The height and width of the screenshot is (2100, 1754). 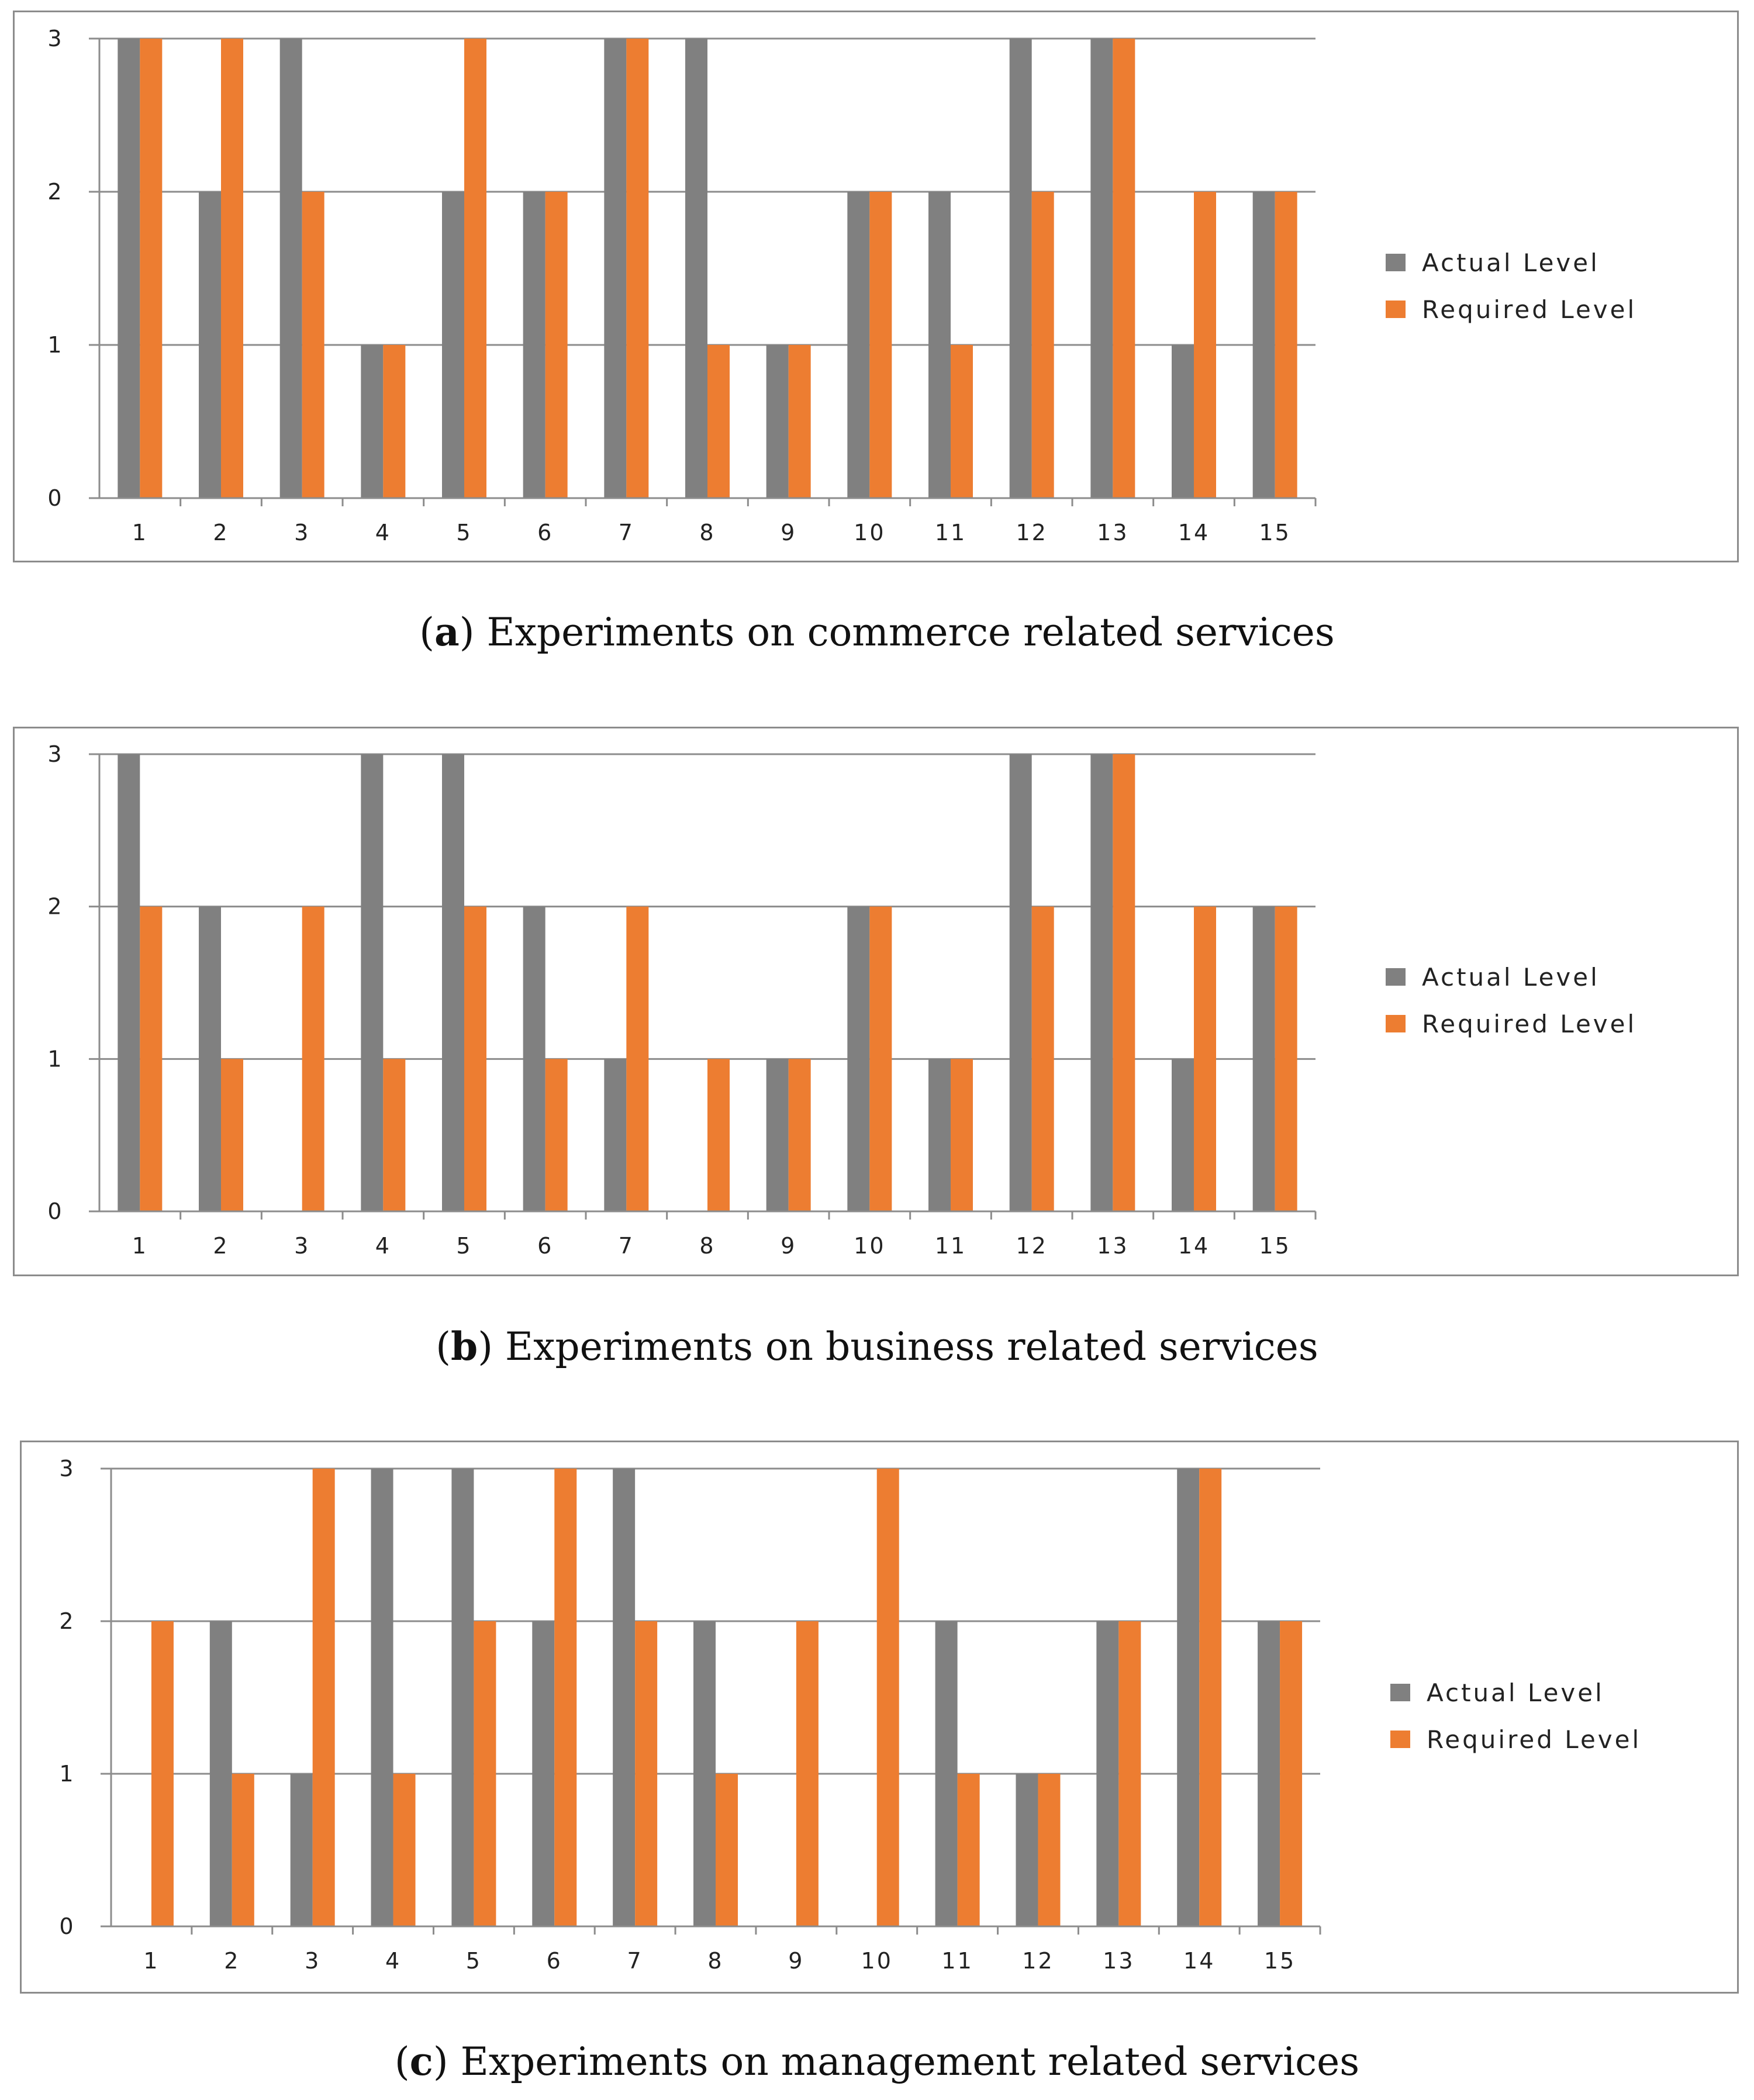 What do you see at coordinates (55, 345) in the screenshot?
I see `y-tick-label: 1` at bounding box center [55, 345].